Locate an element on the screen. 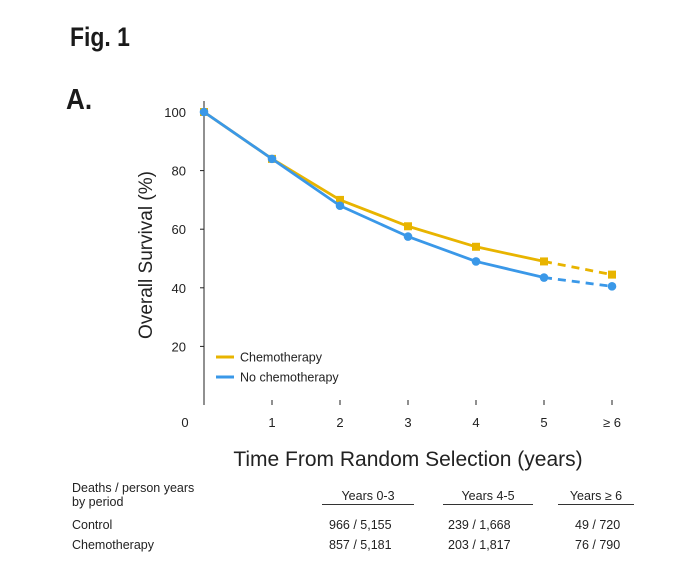 This screenshot has height=577, width=700. x-tick-label-6: ≥ 6 is located at coordinates (612, 422).